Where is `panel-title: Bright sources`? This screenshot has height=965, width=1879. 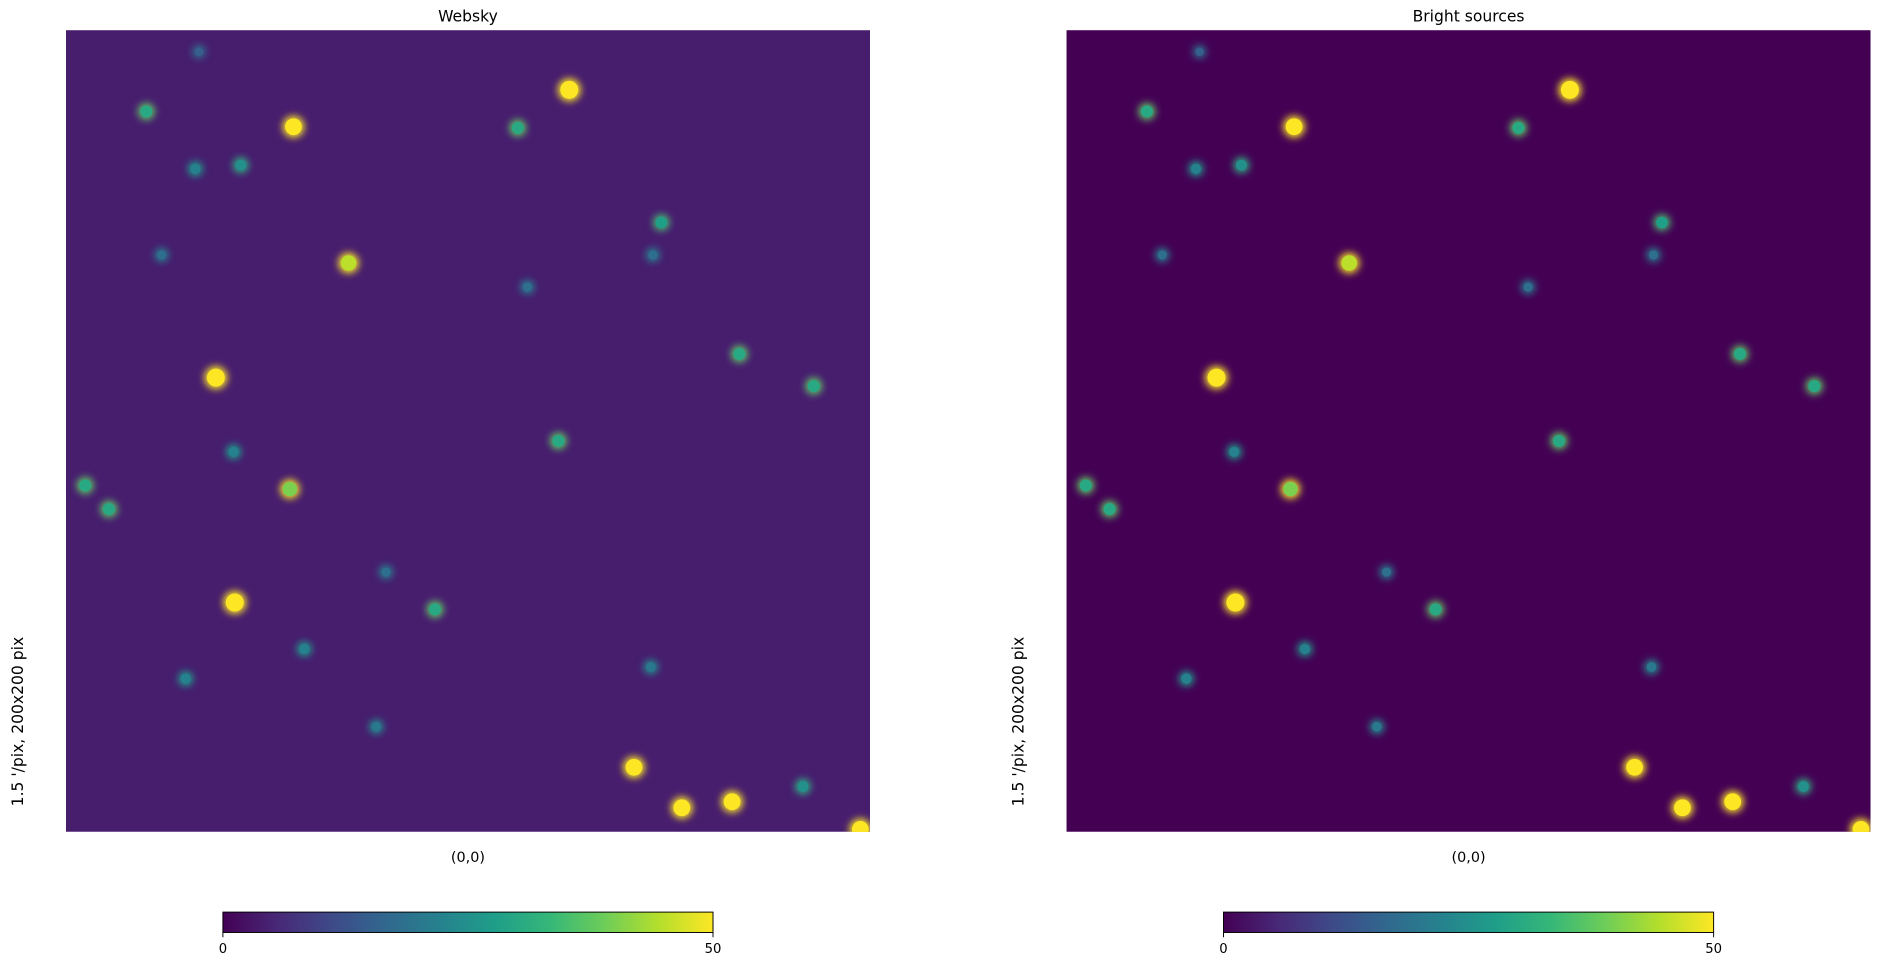
panel-title: Bright sources is located at coordinates (1469, 17).